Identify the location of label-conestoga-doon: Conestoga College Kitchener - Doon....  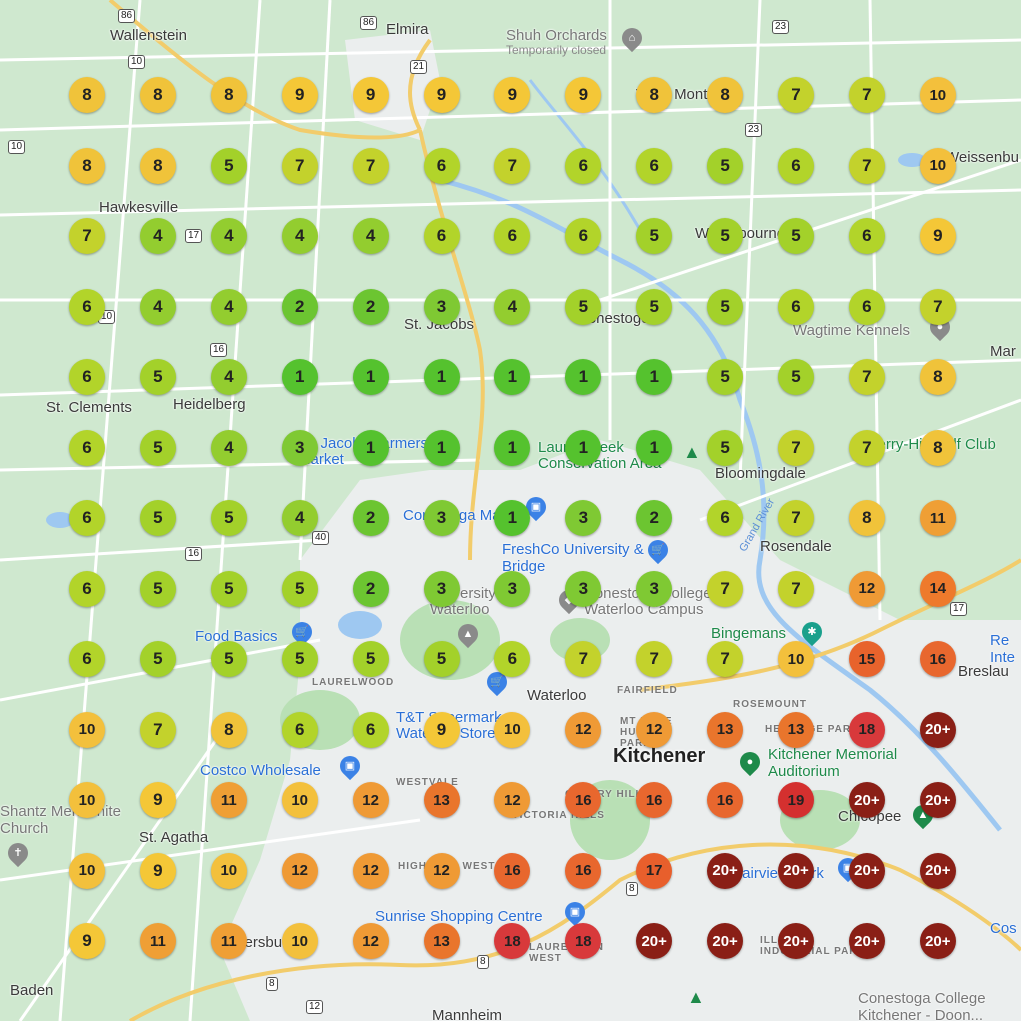
(922, 1005).